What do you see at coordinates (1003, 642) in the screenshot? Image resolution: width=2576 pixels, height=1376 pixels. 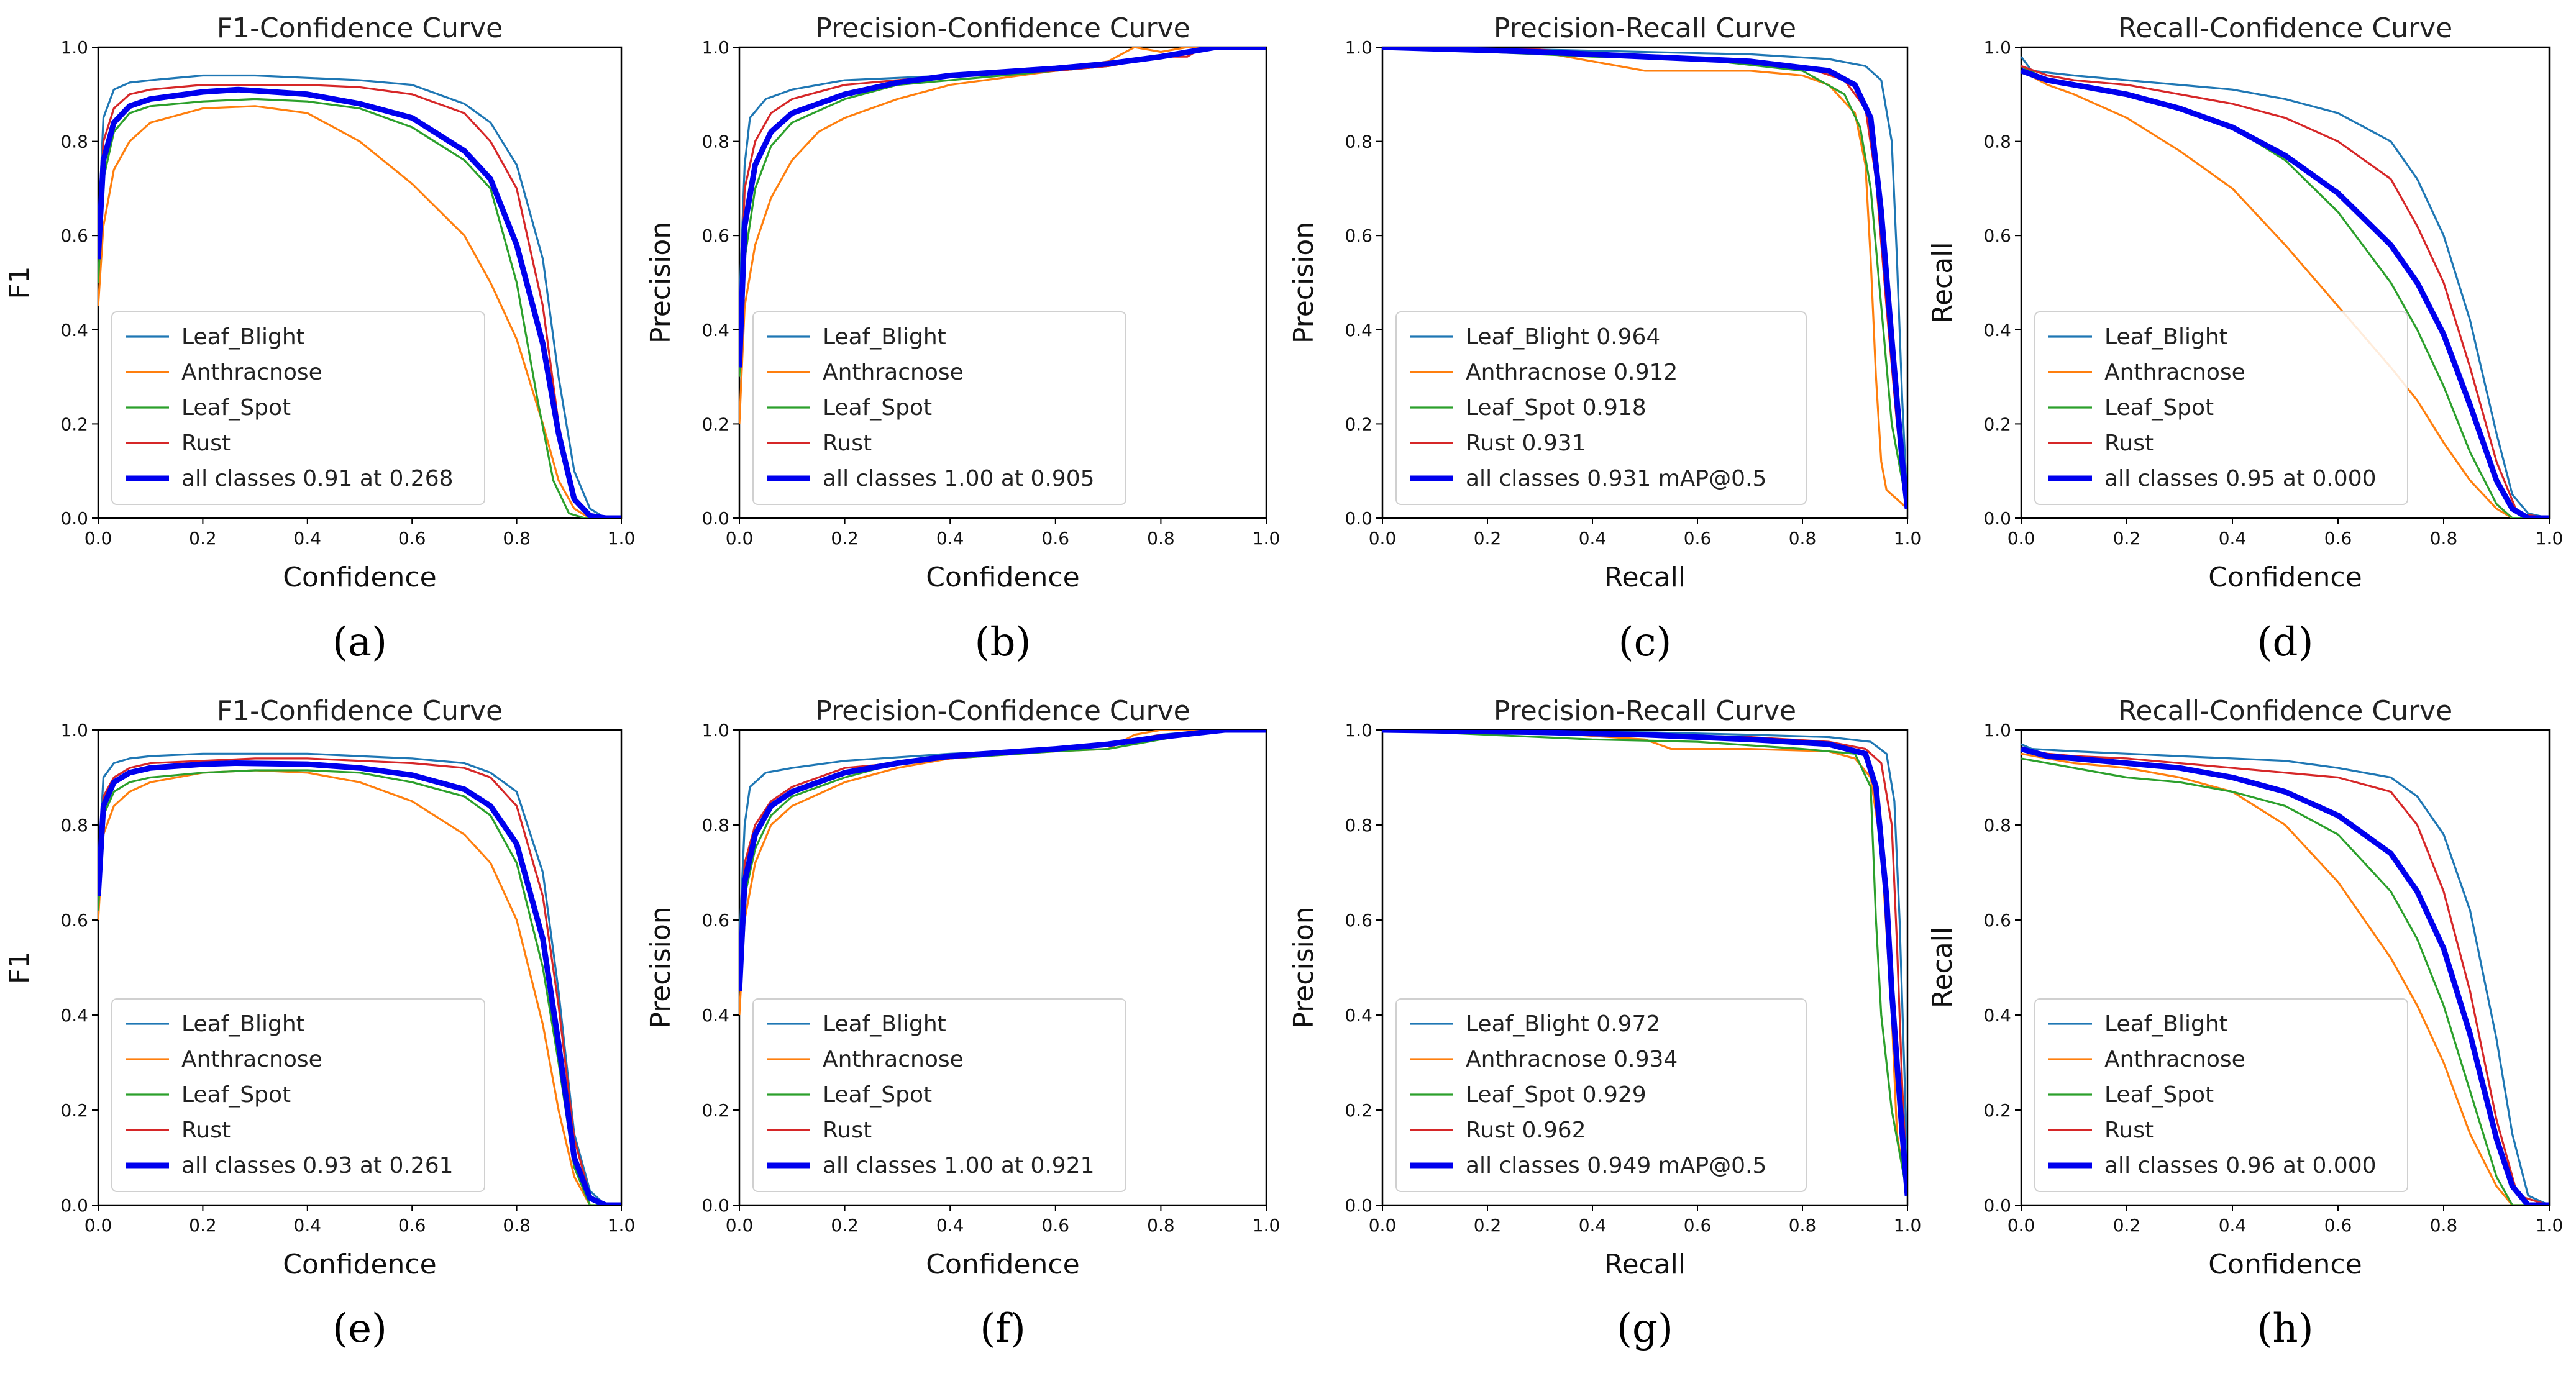 I see `panel-caption: (b)` at bounding box center [1003, 642].